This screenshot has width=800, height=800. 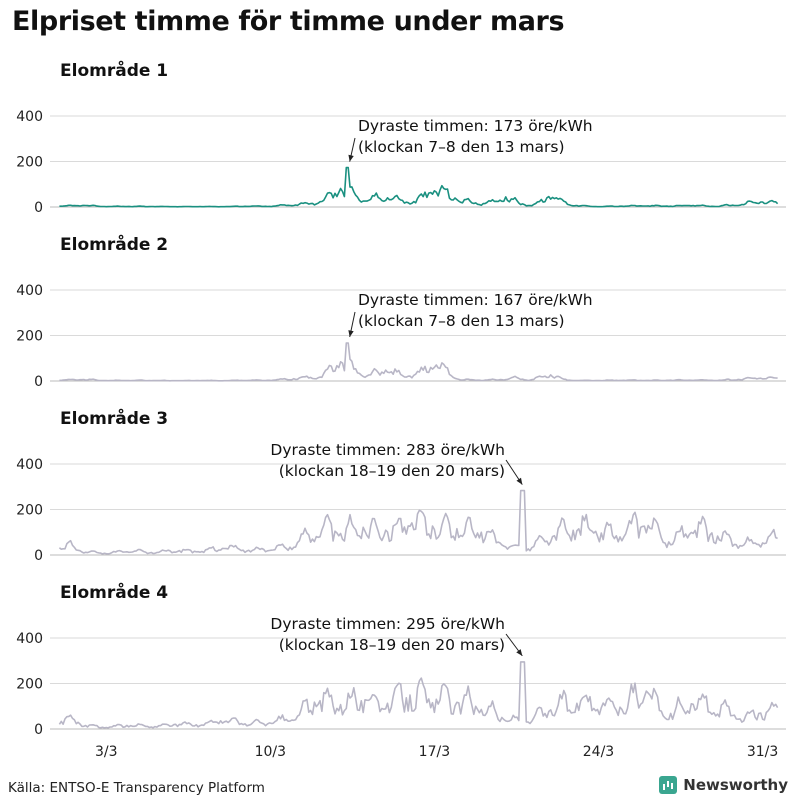 What do you see at coordinates (475, 300) in the screenshot?
I see `annotation-line-1: Dyraste timmen: 167 öre/kWh` at bounding box center [475, 300].